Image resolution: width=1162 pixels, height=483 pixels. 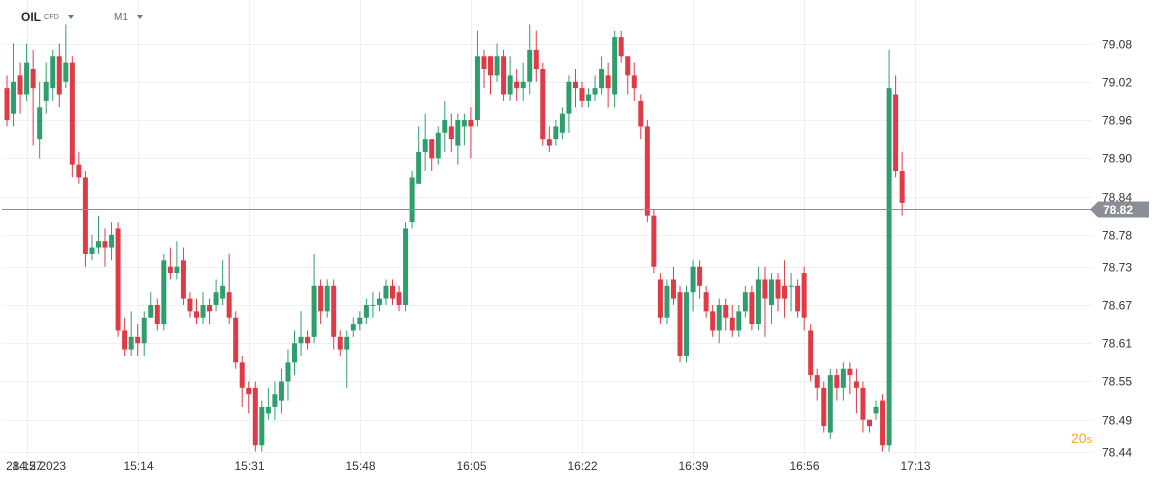 I want to click on x-date-label: 28.12.2023, so click(x=36, y=466).